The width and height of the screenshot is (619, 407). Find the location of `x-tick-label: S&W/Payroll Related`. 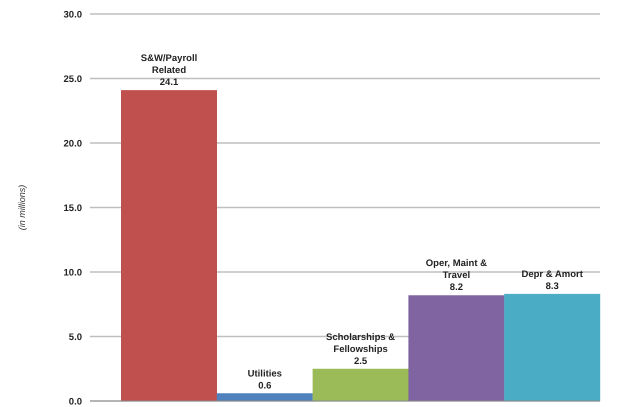

x-tick-label: S&W/Payroll Related is located at coordinates (169, 64).